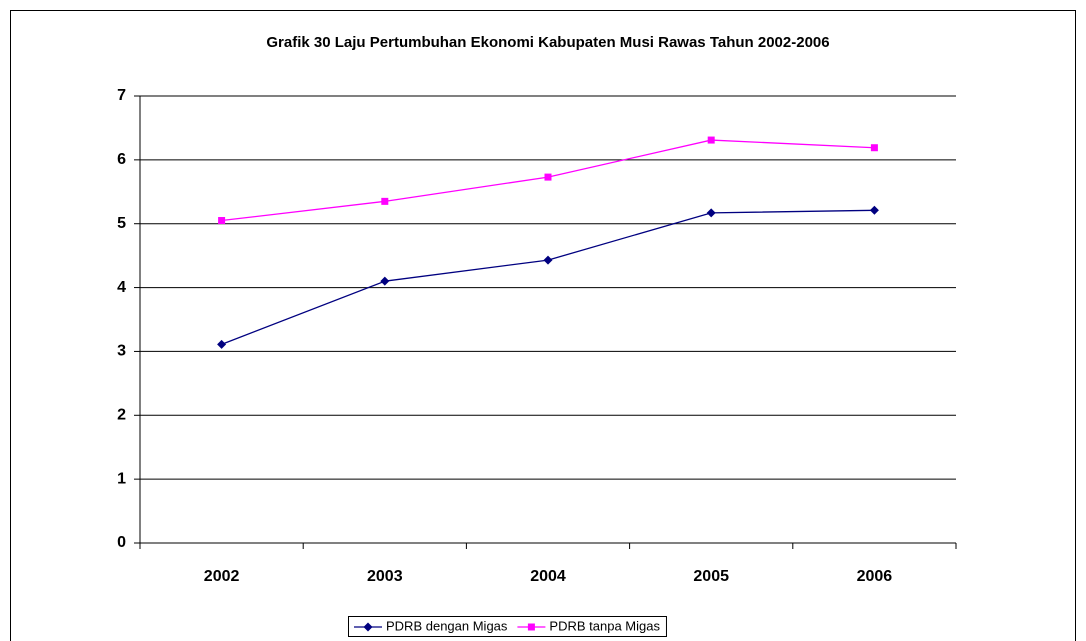  I want to click on legend-label: PDRB tanpa Migas, so click(604, 625).